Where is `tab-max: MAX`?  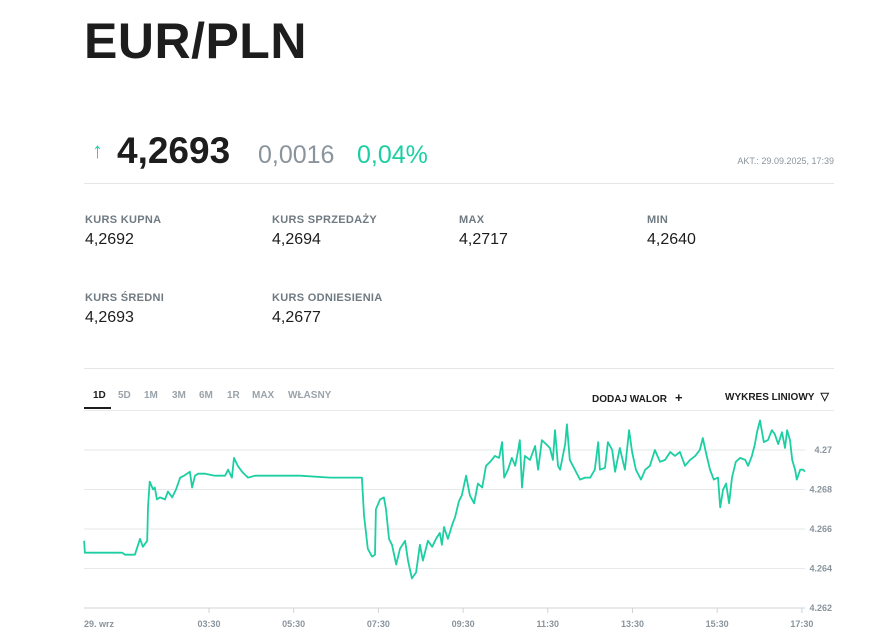 tab-max: MAX is located at coordinates (263, 395).